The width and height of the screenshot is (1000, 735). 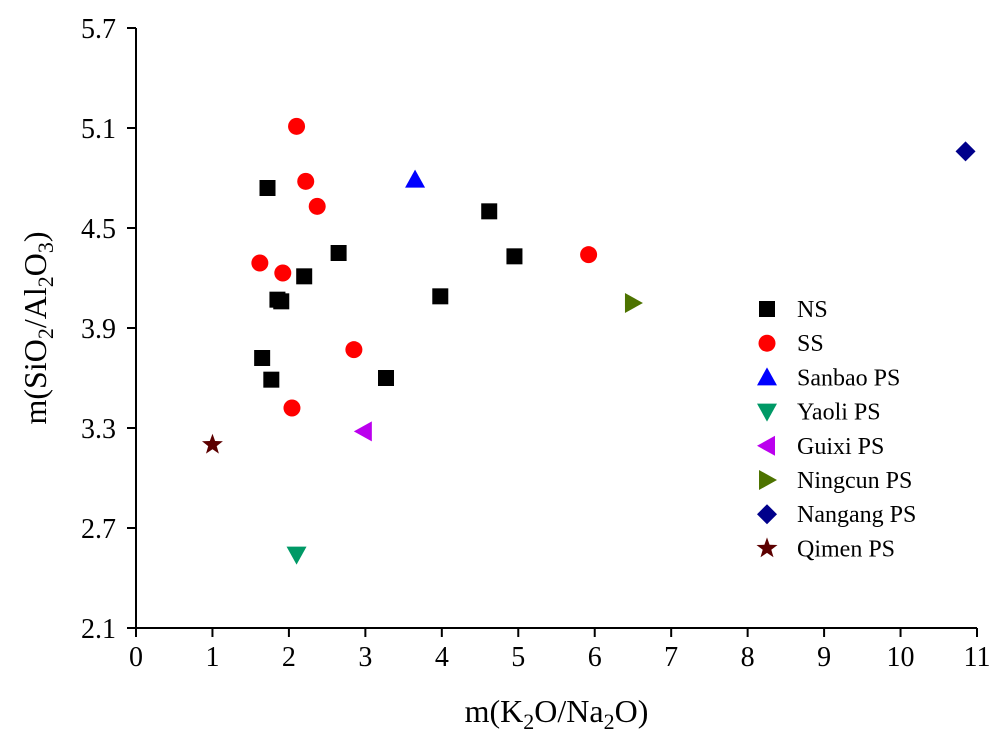 What do you see at coordinates (415, 178) in the screenshot?
I see `sanbao-ps-point` at bounding box center [415, 178].